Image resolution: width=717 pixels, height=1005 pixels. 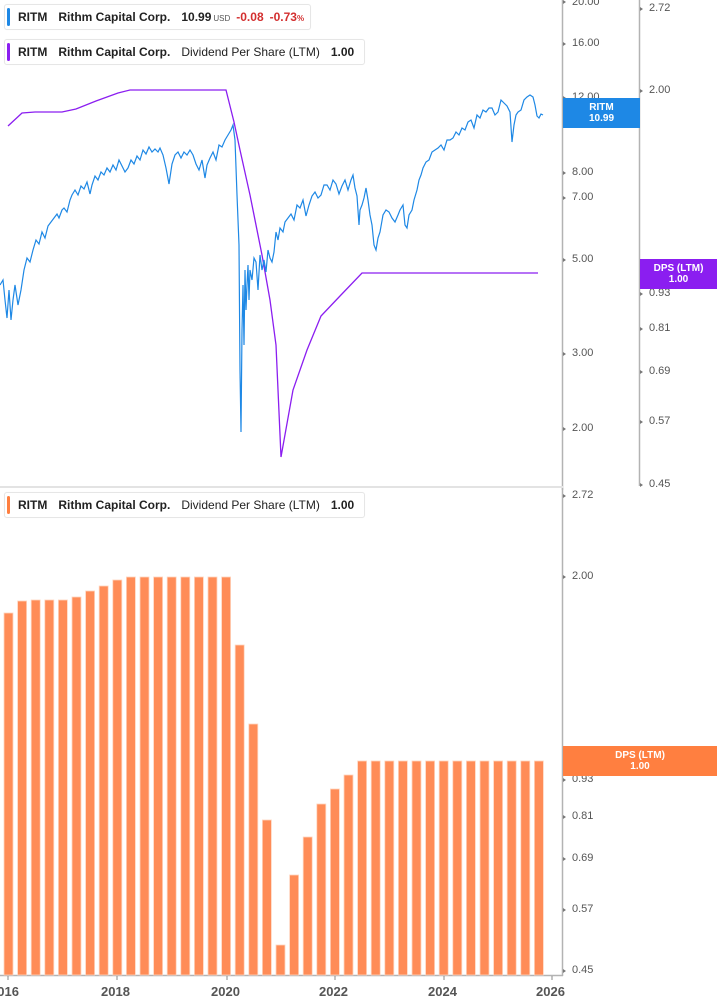 What do you see at coordinates (583, 970) in the screenshot?
I see `bottom-dps-tick-0.45: 0.45` at bounding box center [583, 970].